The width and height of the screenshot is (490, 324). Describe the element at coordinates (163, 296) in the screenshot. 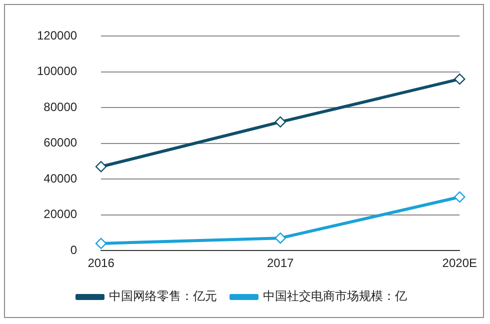

I see `legend-label: 中国网络零售：亿元` at that location.